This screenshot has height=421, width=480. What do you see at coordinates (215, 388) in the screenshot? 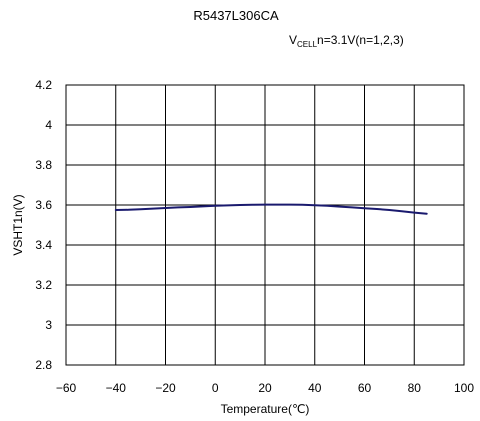
I see `x-tick-label: 0` at bounding box center [215, 388].